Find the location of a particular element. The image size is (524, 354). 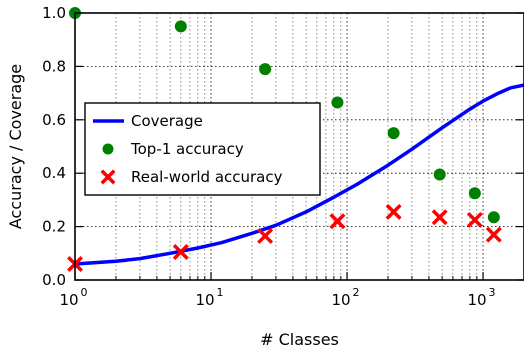

x-tick-exponent: 2 is located at coordinates (356, 292).